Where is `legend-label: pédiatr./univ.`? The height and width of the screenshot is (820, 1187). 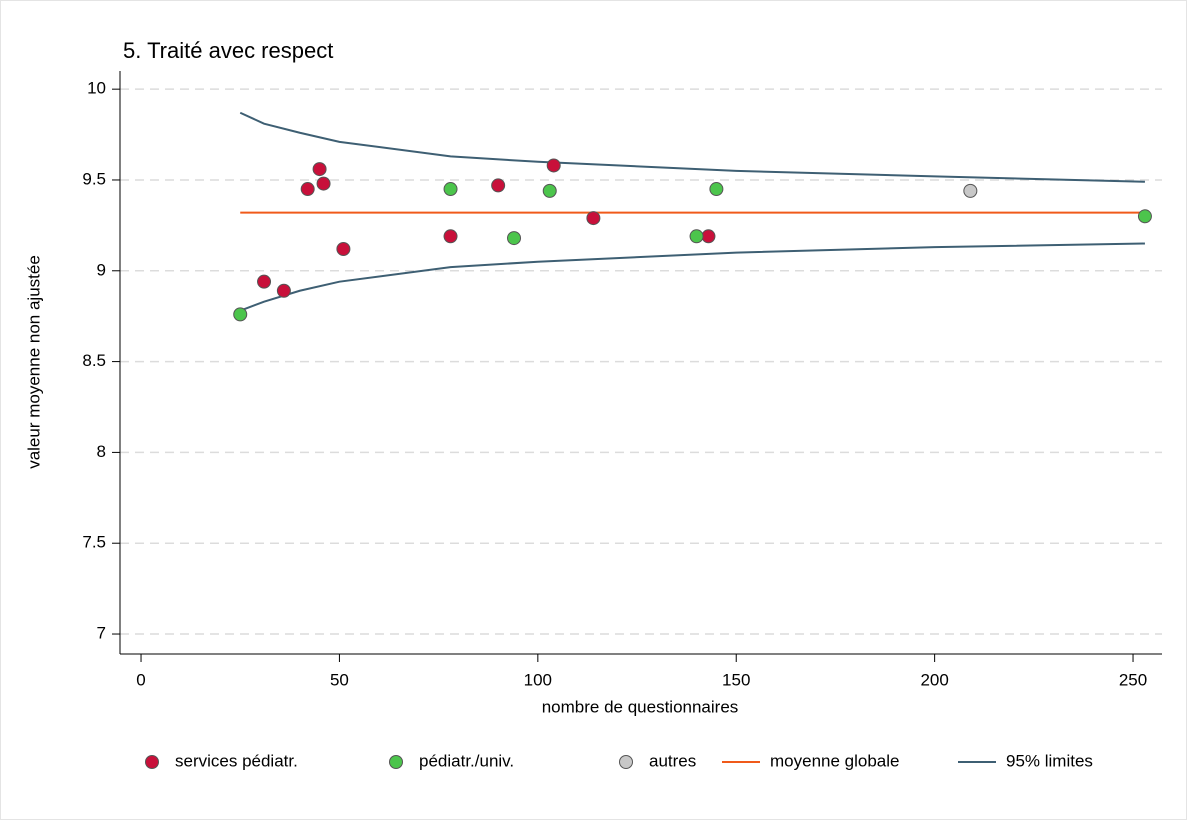
legend-label: pédiatr./univ. is located at coordinates (466, 760).